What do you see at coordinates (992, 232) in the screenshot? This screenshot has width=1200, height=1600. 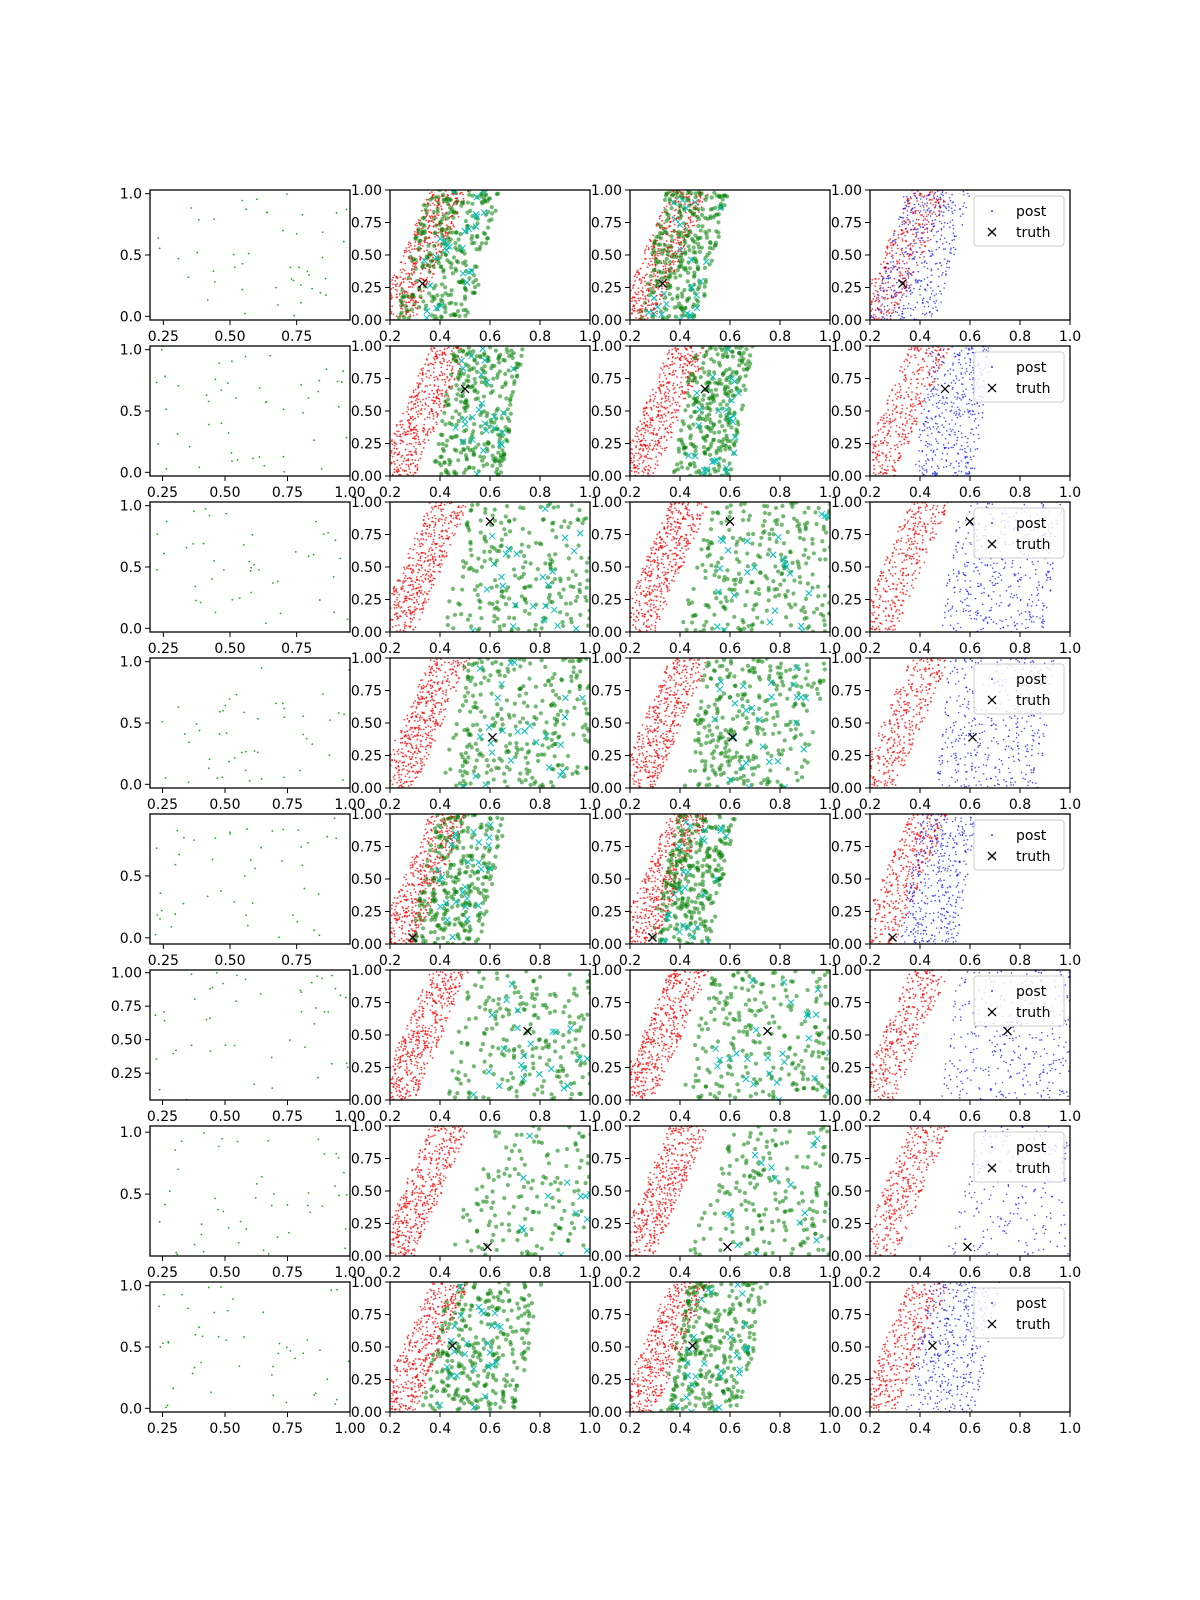 I see `legend-truth-marker` at bounding box center [992, 232].